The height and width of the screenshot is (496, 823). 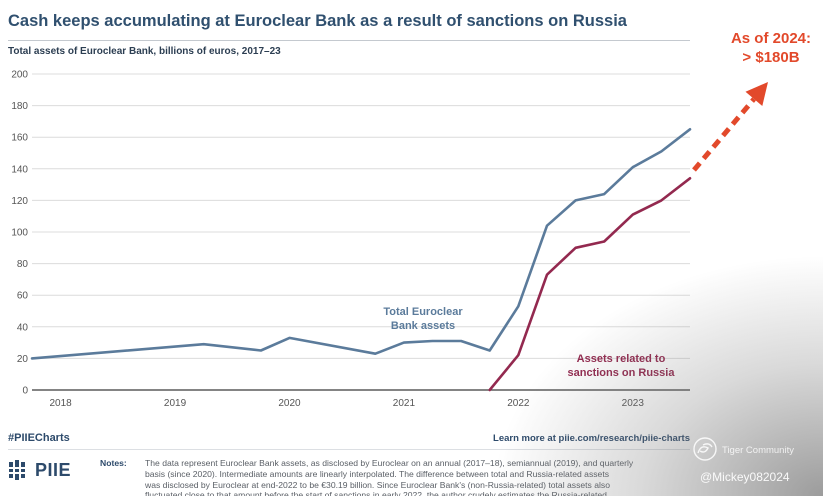 What do you see at coordinates (17, 470) in the screenshot?
I see `piie-logo-icon` at bounding box center [17, 470].